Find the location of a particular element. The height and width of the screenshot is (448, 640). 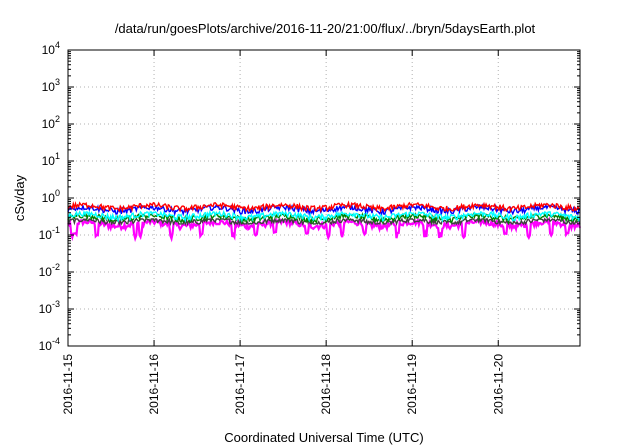

y-tick-label: 10⁰ is located at coordinates (51, 196).